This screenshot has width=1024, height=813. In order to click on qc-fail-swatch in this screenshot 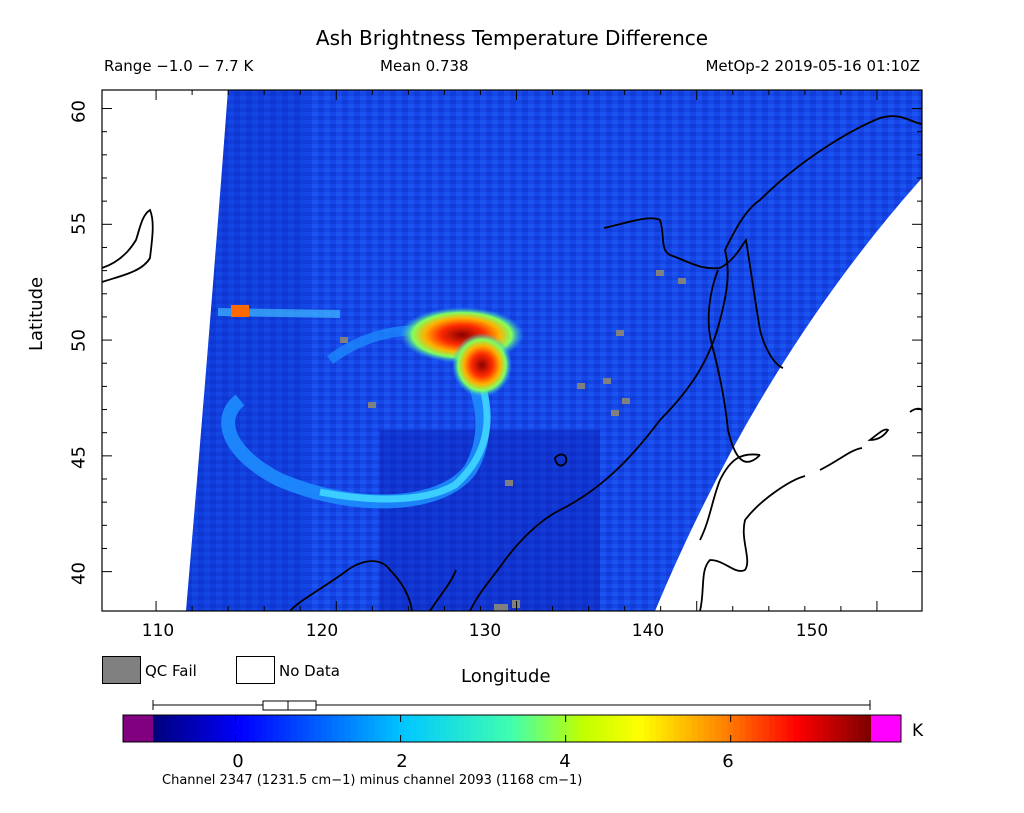, I will do `click(121, 670)`.